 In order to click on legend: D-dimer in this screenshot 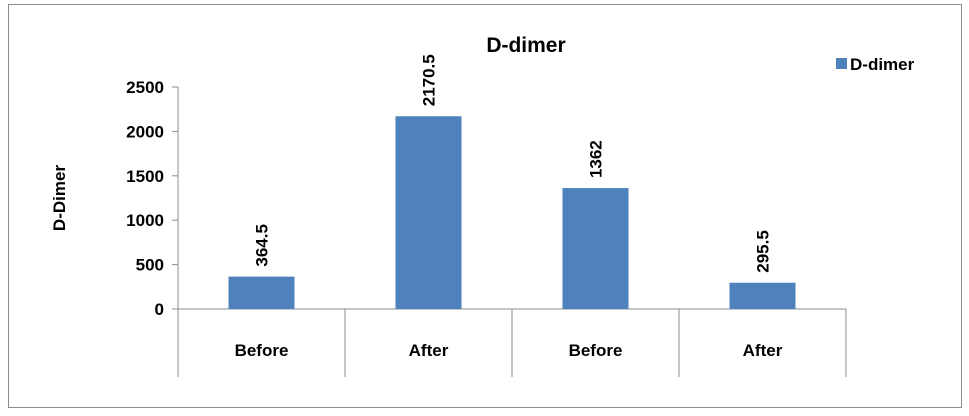, I will do `click(875, 64)`.